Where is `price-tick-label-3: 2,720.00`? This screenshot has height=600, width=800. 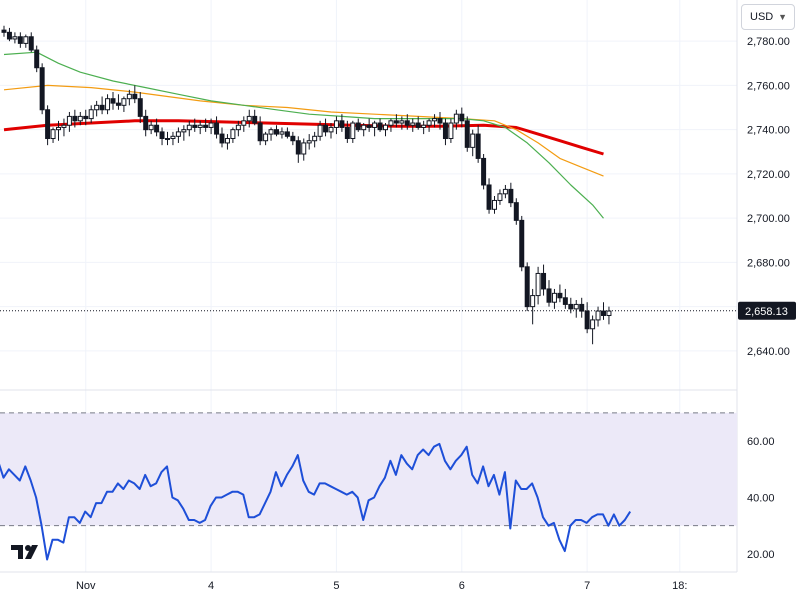
price-tick-label-3: 2,720.00 is located at coordinates (768, 175).